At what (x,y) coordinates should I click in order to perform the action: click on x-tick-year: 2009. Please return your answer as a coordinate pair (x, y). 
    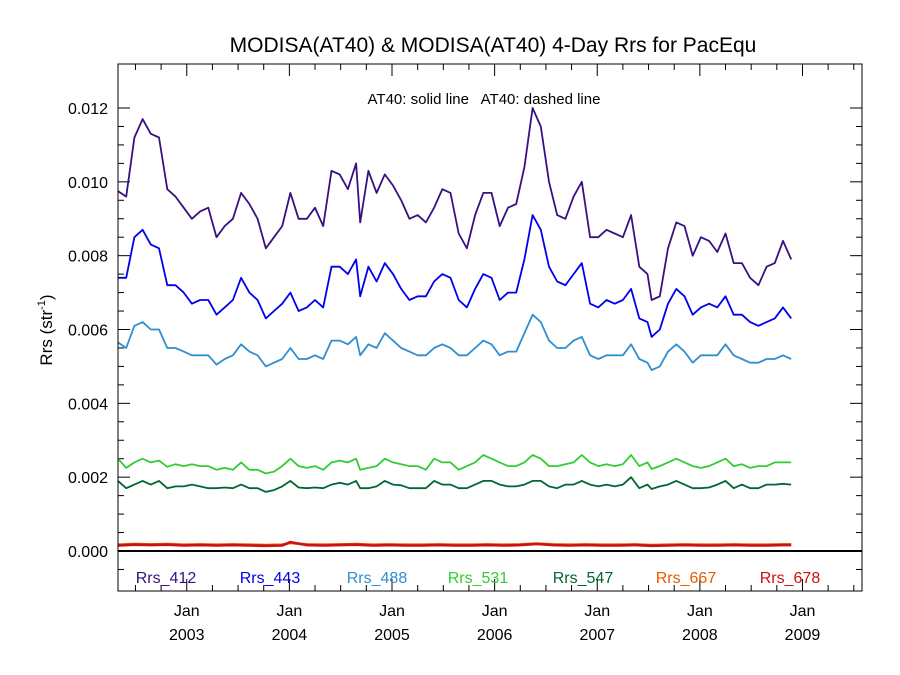
    Looking at the image, I should click on (803, 635).